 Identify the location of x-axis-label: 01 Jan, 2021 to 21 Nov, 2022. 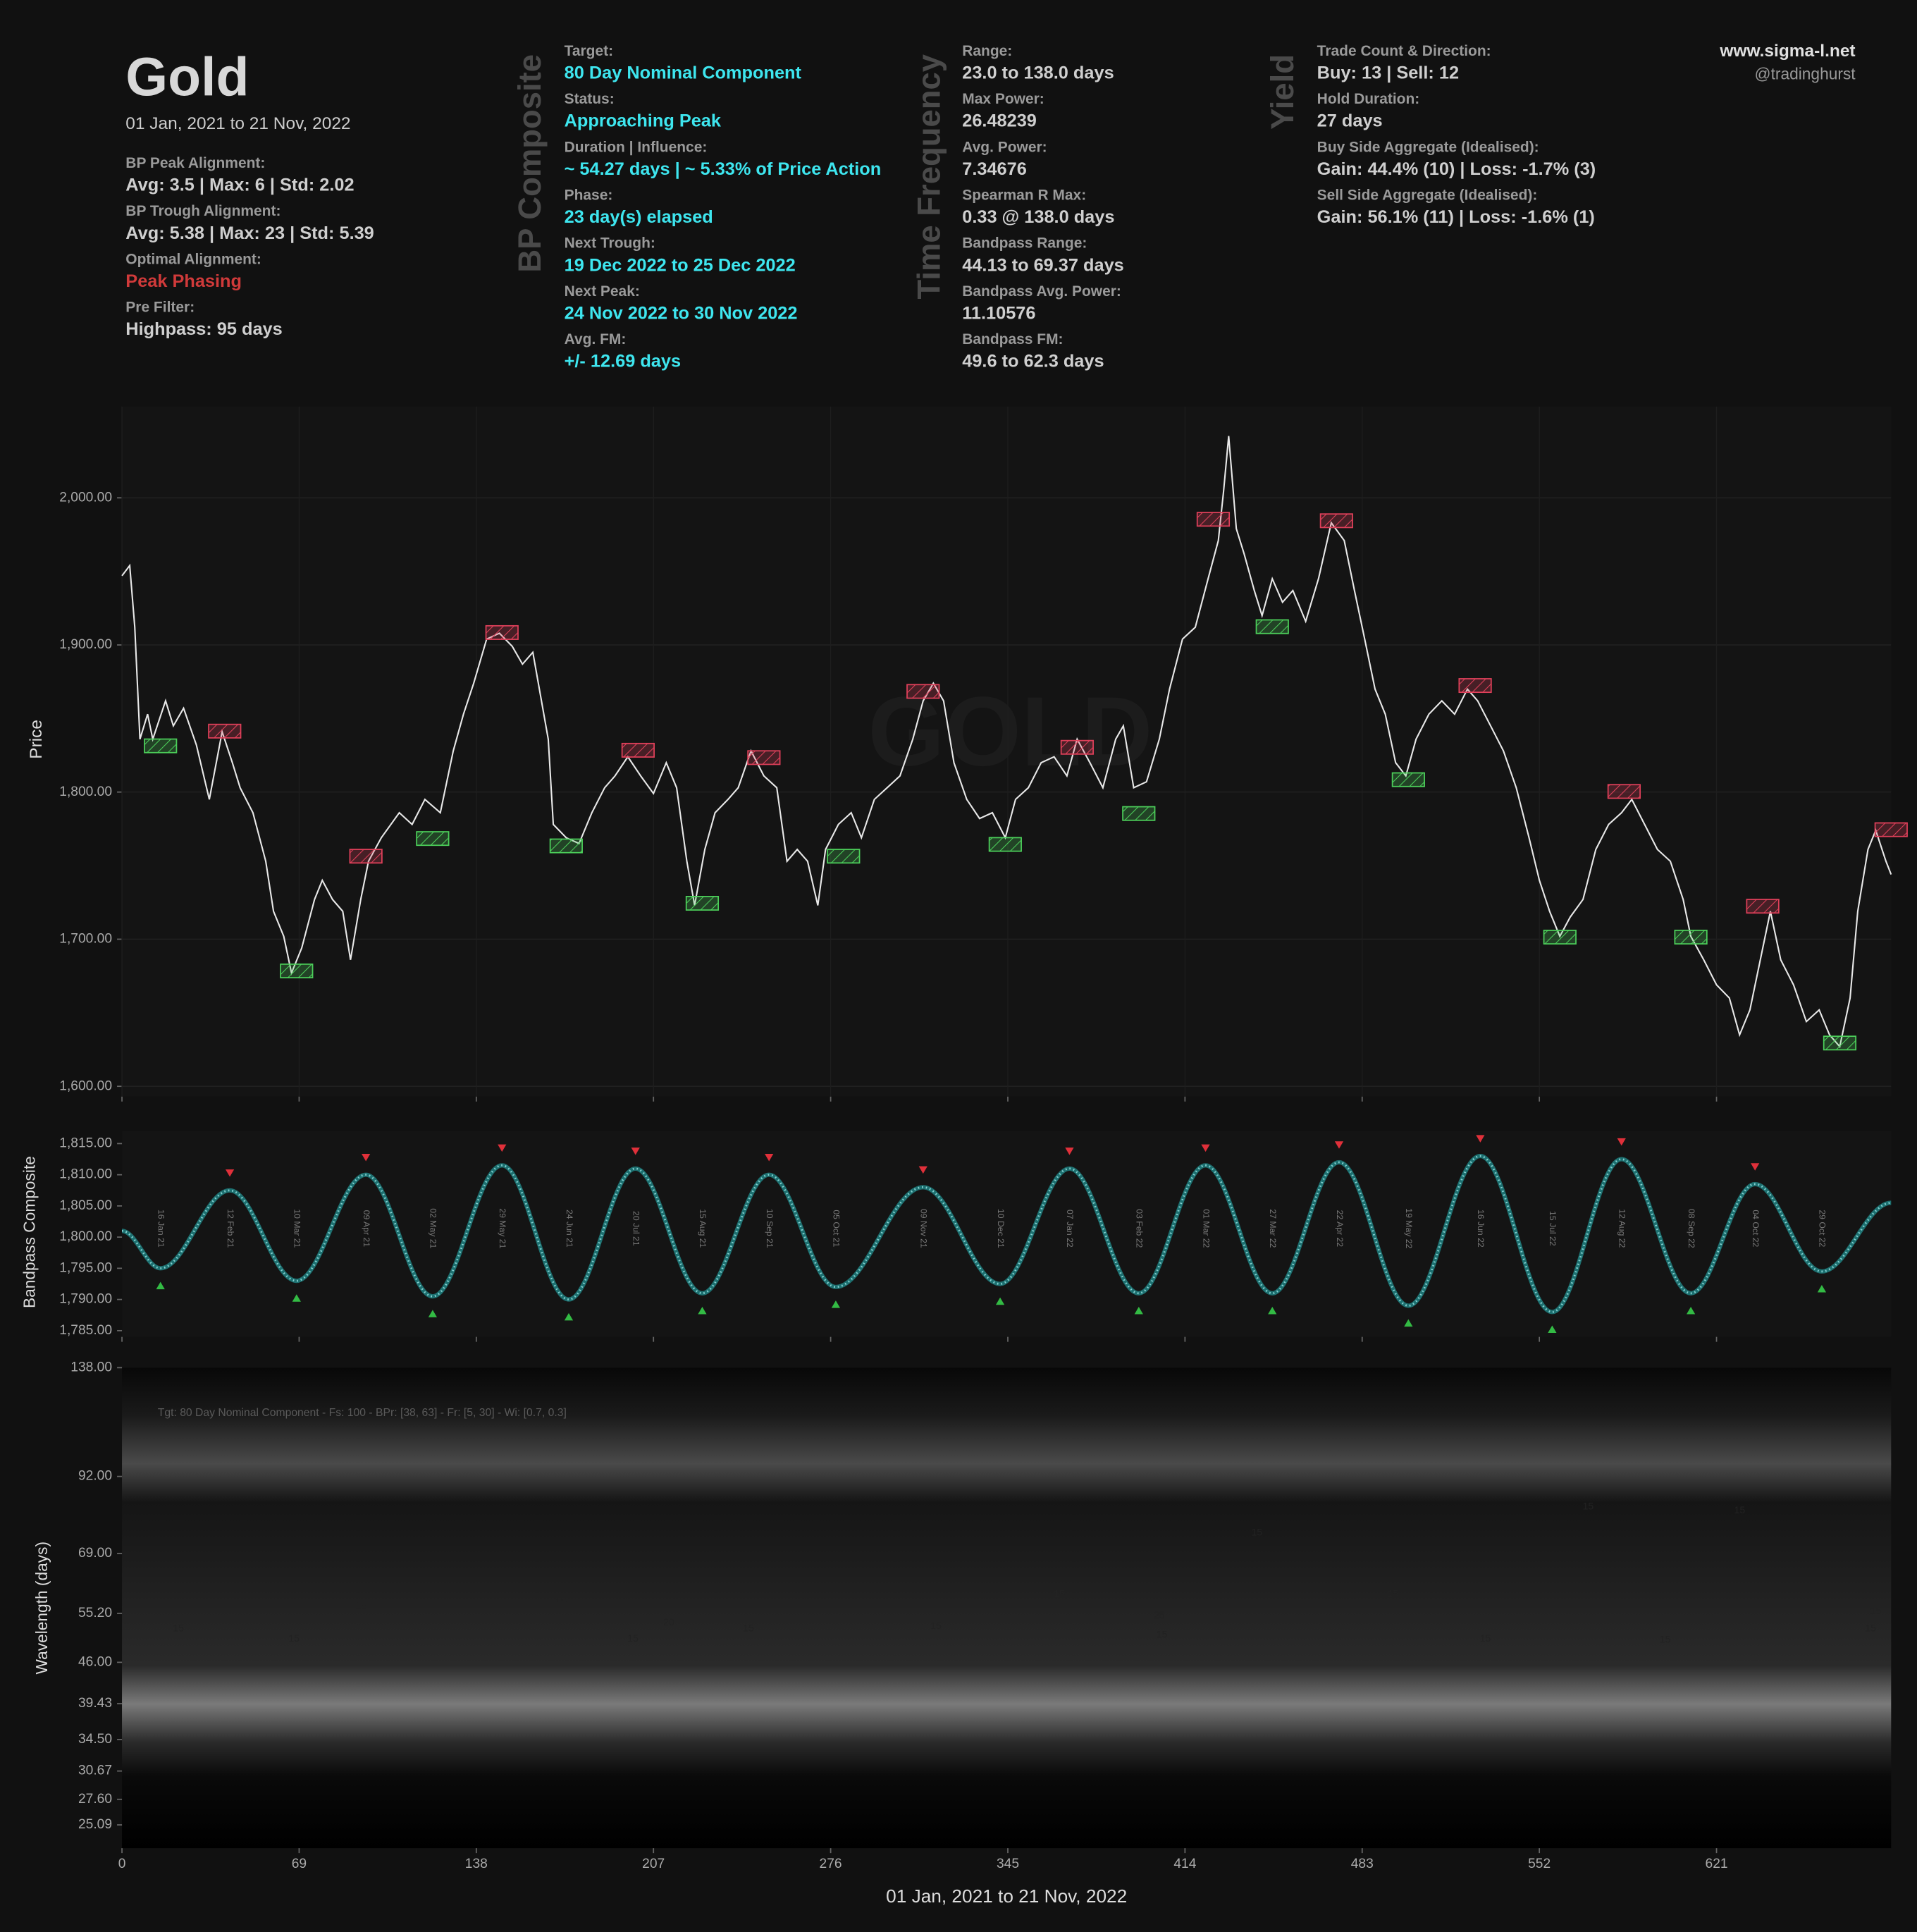
(1006, 1896).